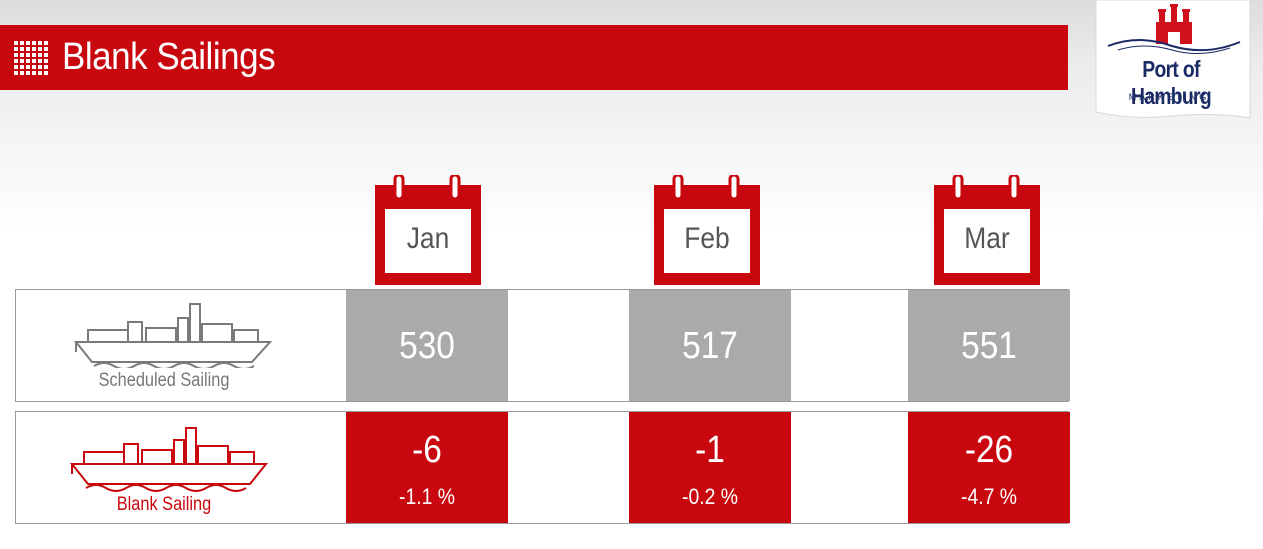 Image resolution: width=1263 pixels, height=549 pixels. I want to click on port-of-hamburg-logo: Port of Hamburg MARKETING, so click(1174, 60).